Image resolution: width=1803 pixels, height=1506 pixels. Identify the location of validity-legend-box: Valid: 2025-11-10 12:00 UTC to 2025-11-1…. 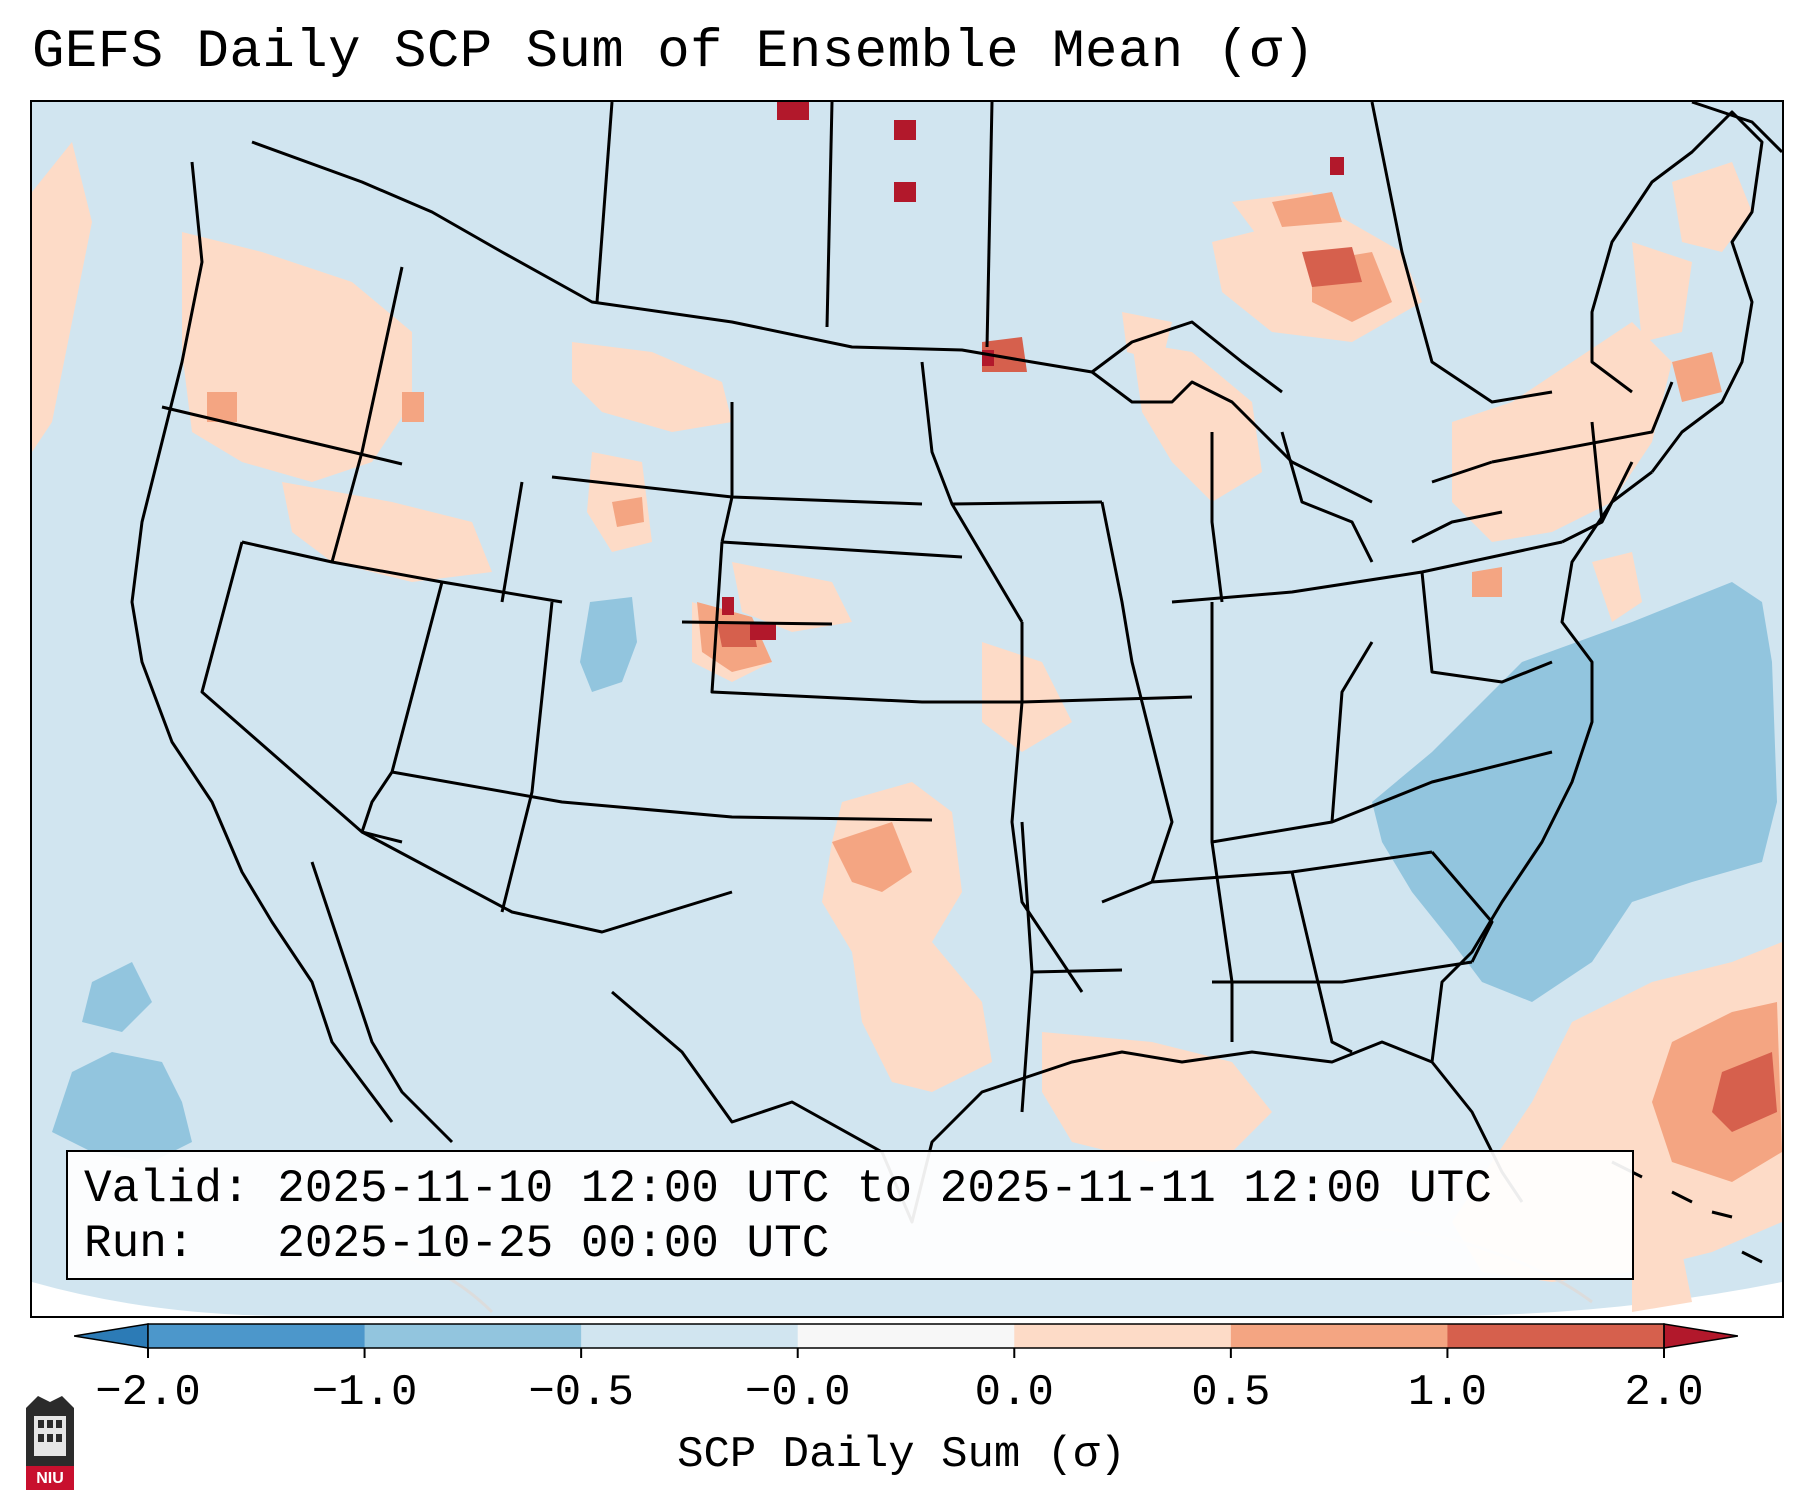
(850, 1215).